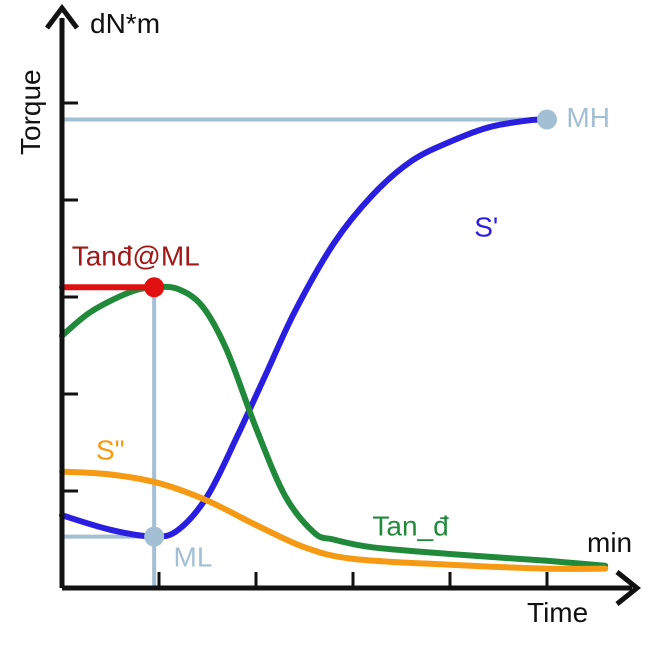  What do you see at coordinates (136, 256) in the screenshot?
I see `annotation-tan-ml: Tanđ@ML` at bounding box center [136, 256].